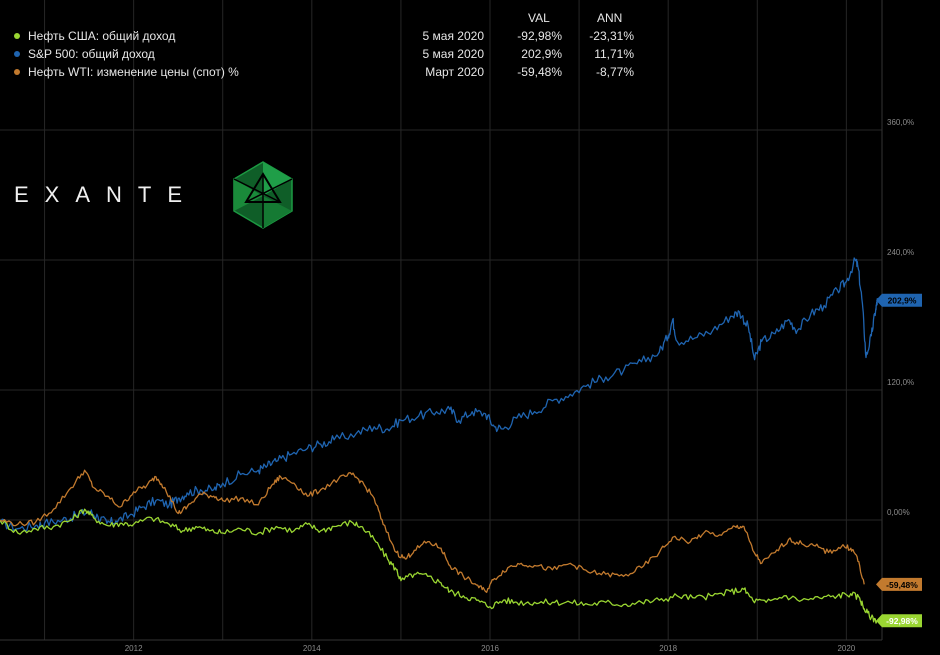  What do you see at coordinates (902, 301) in the screenshot?
I see `end-value-label-sp500: 202,9%` at bounding box center [902, 301].